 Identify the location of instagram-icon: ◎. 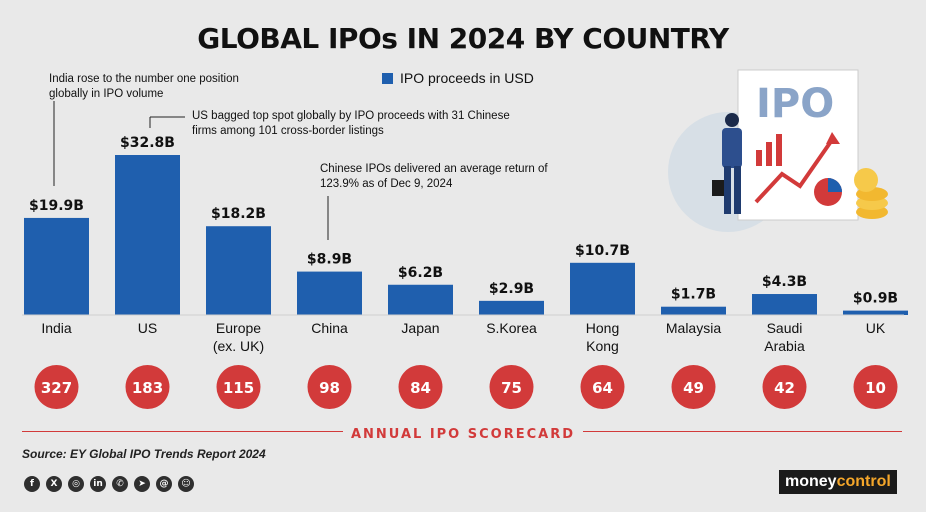
(76, 484).